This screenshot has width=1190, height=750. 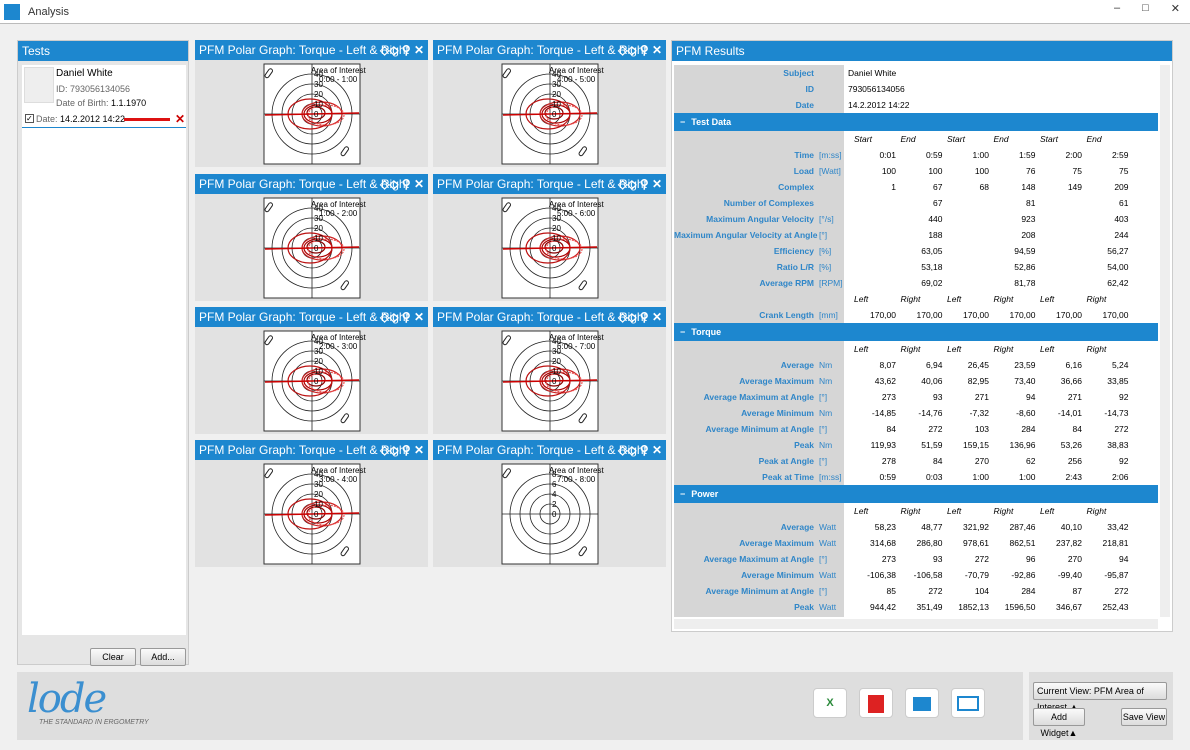 I want to click on widget-icons: ◇◇ ⚲ ✕, so click(x=402, y=50).